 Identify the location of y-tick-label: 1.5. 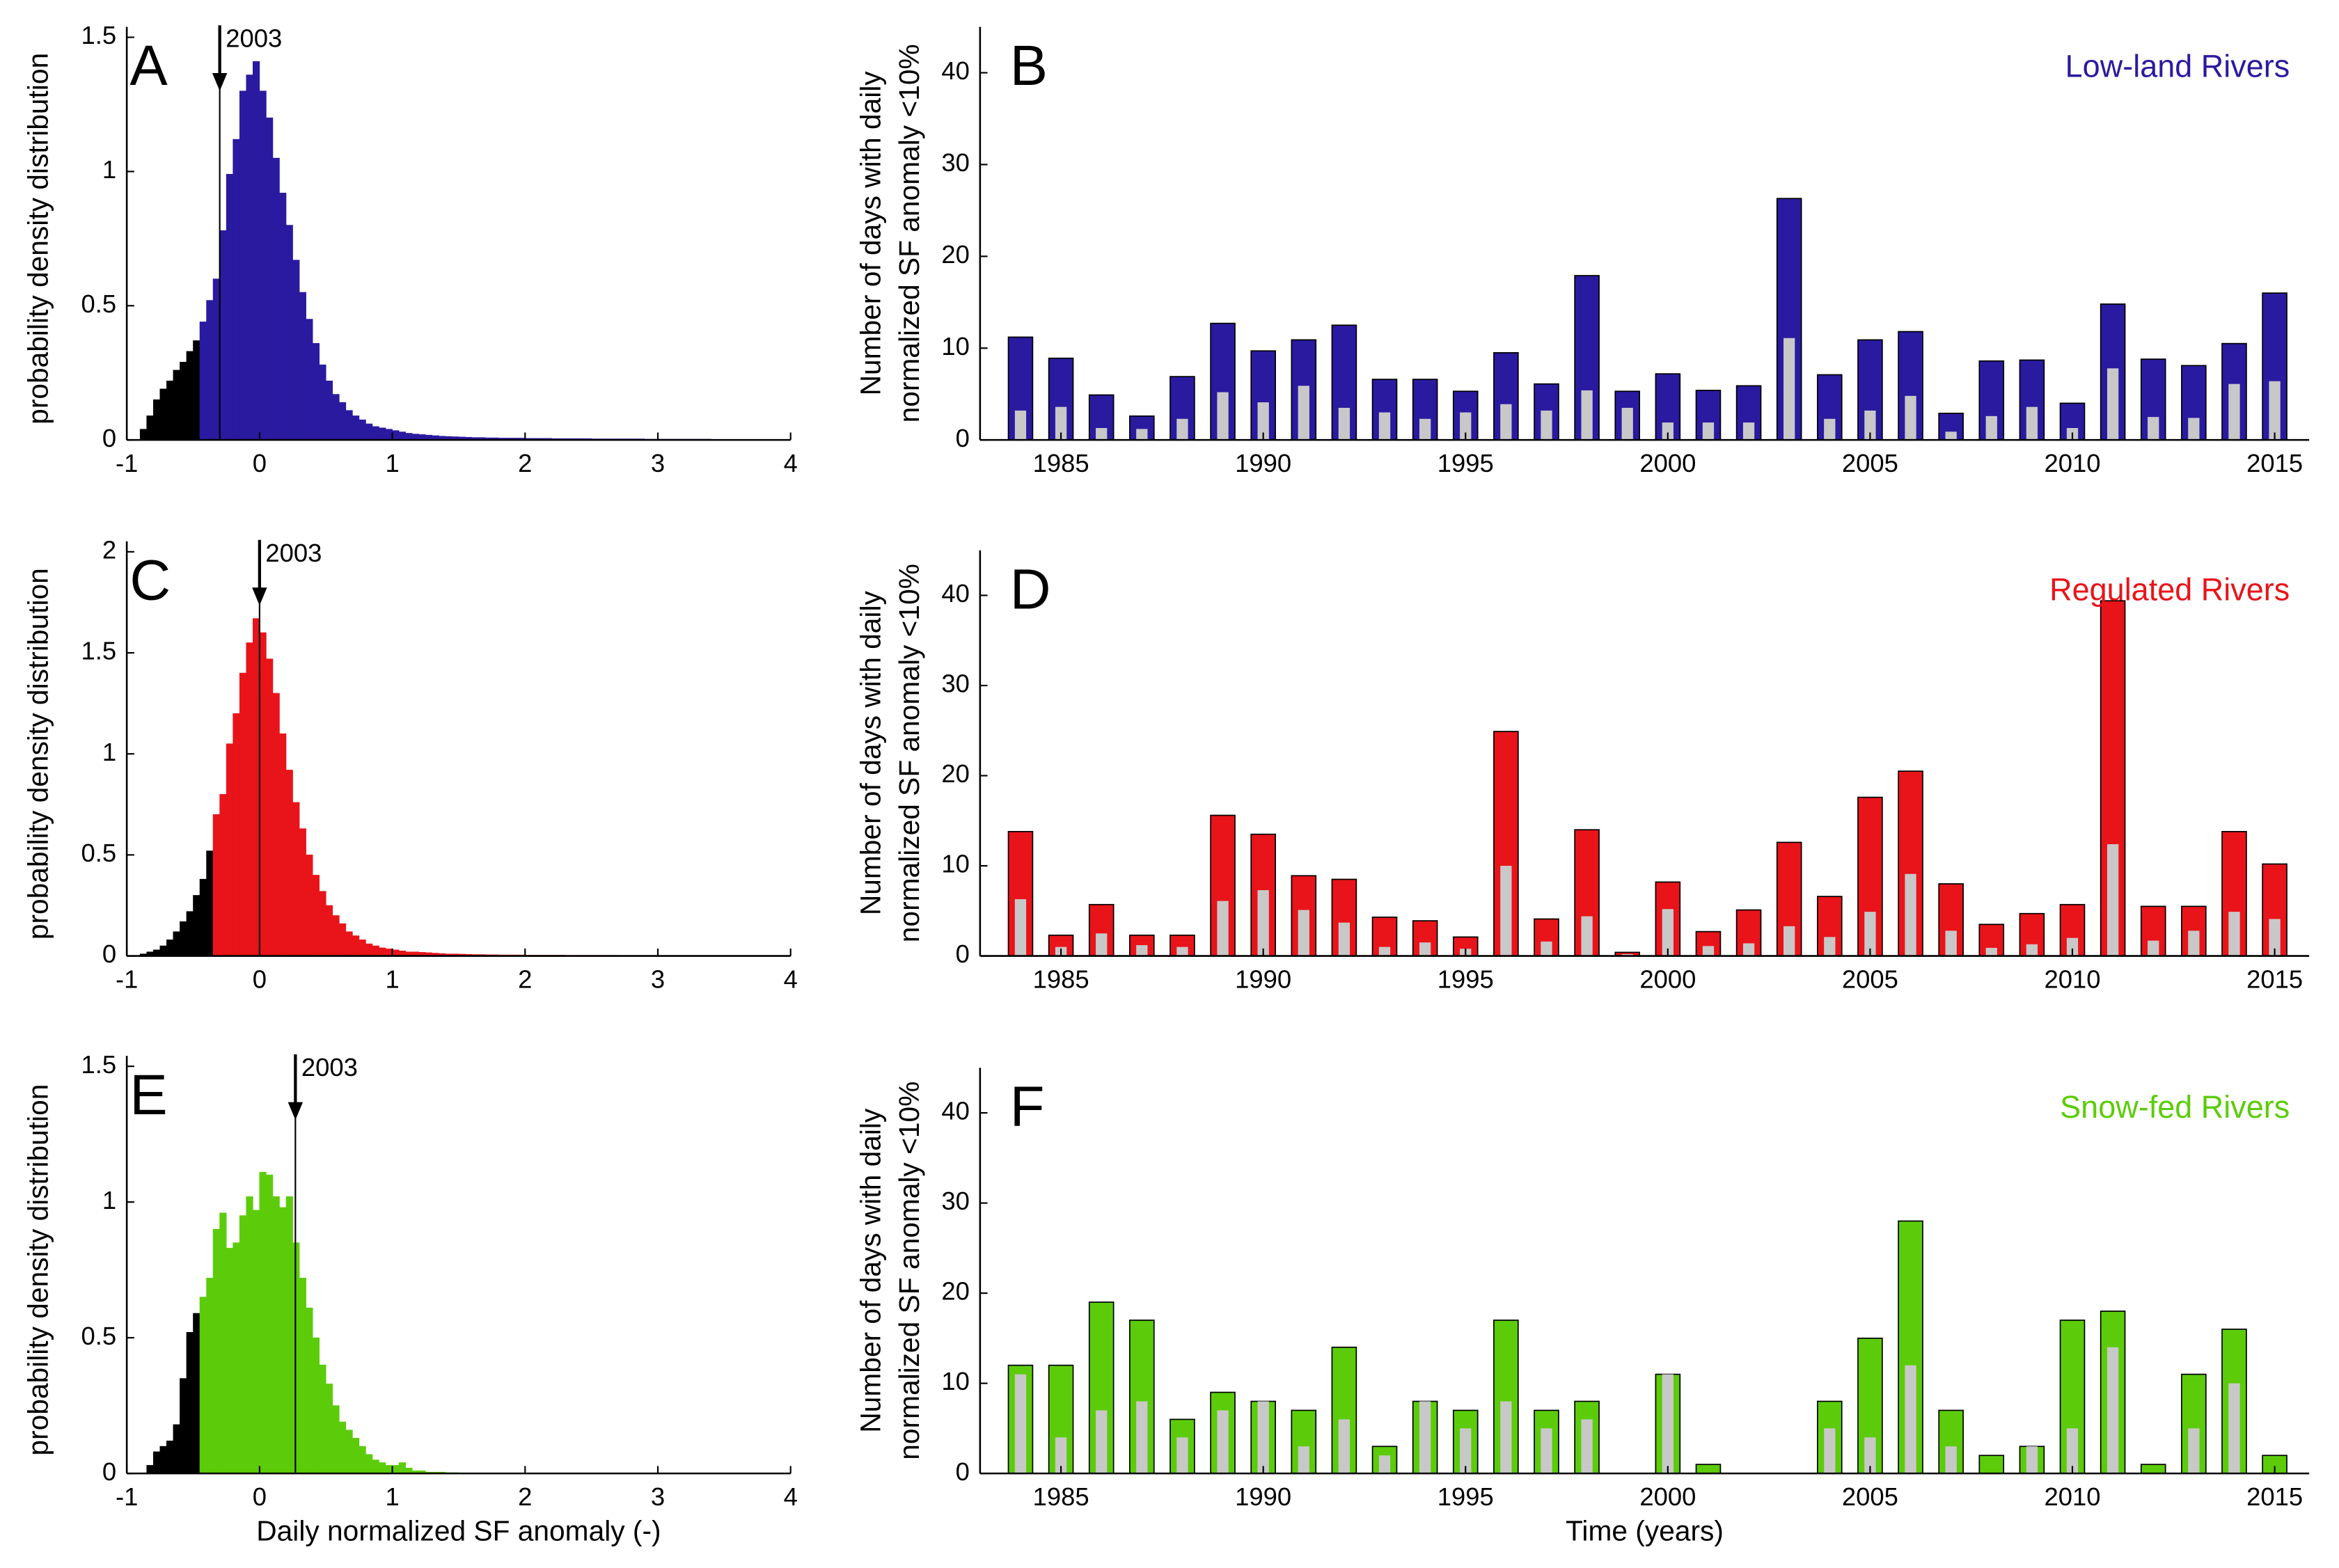
(99, 1064).